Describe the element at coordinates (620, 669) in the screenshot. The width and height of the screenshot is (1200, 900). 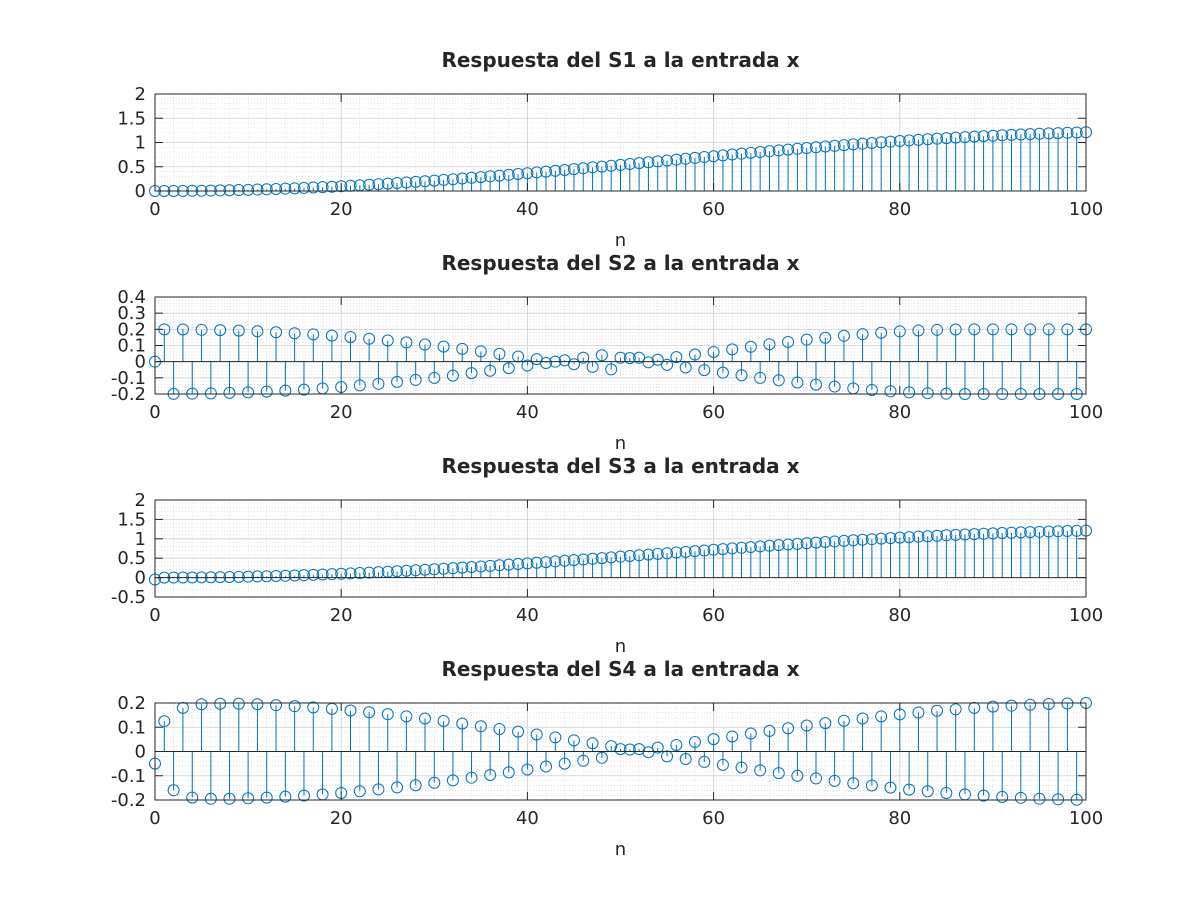
I see `chart-title: Respuesta del S4 a la entrada x` at that location.